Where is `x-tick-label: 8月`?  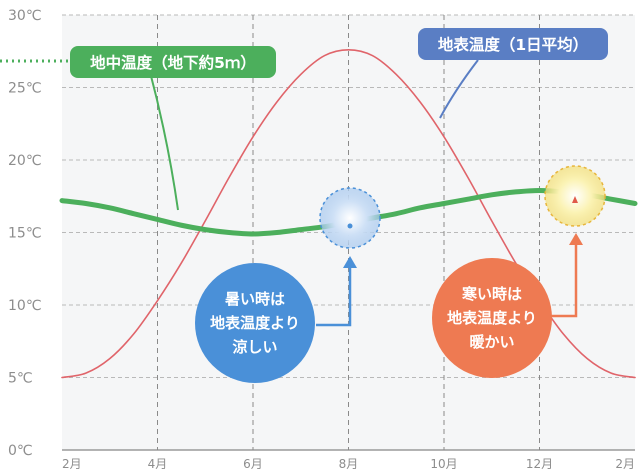
x-tick-label: 8月 is located at coordinates (349, 464).